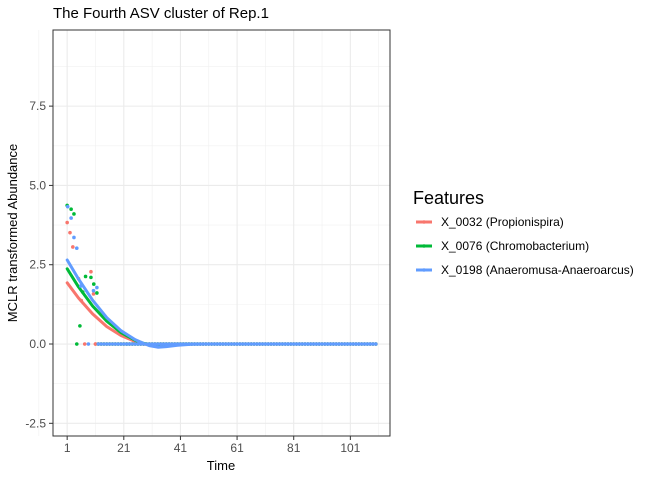 This screenshot has height=485, width=672. I want to click on smooth-line, so click(221, 303).